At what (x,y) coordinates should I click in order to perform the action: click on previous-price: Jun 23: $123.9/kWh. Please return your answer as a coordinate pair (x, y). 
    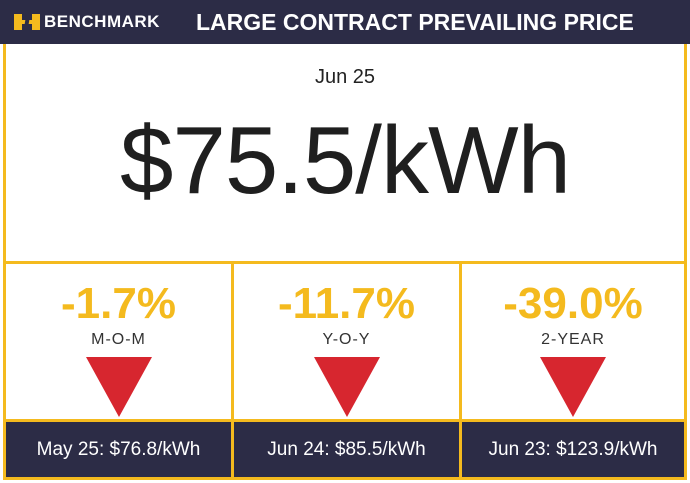
    Looking at the image, I should click on (573, 451).